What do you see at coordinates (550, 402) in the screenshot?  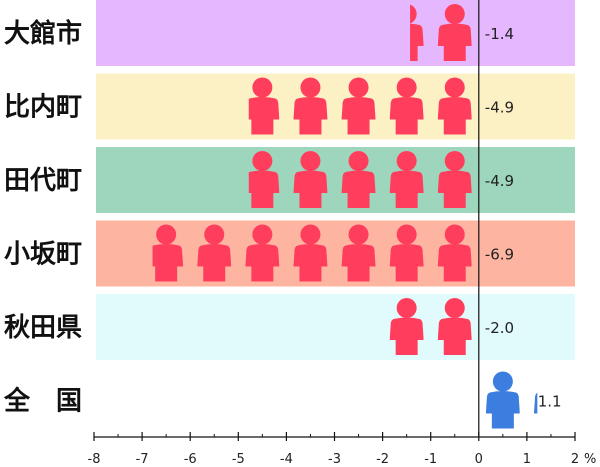 I see `value-label: 1.1` at bounding box center [550, 402].